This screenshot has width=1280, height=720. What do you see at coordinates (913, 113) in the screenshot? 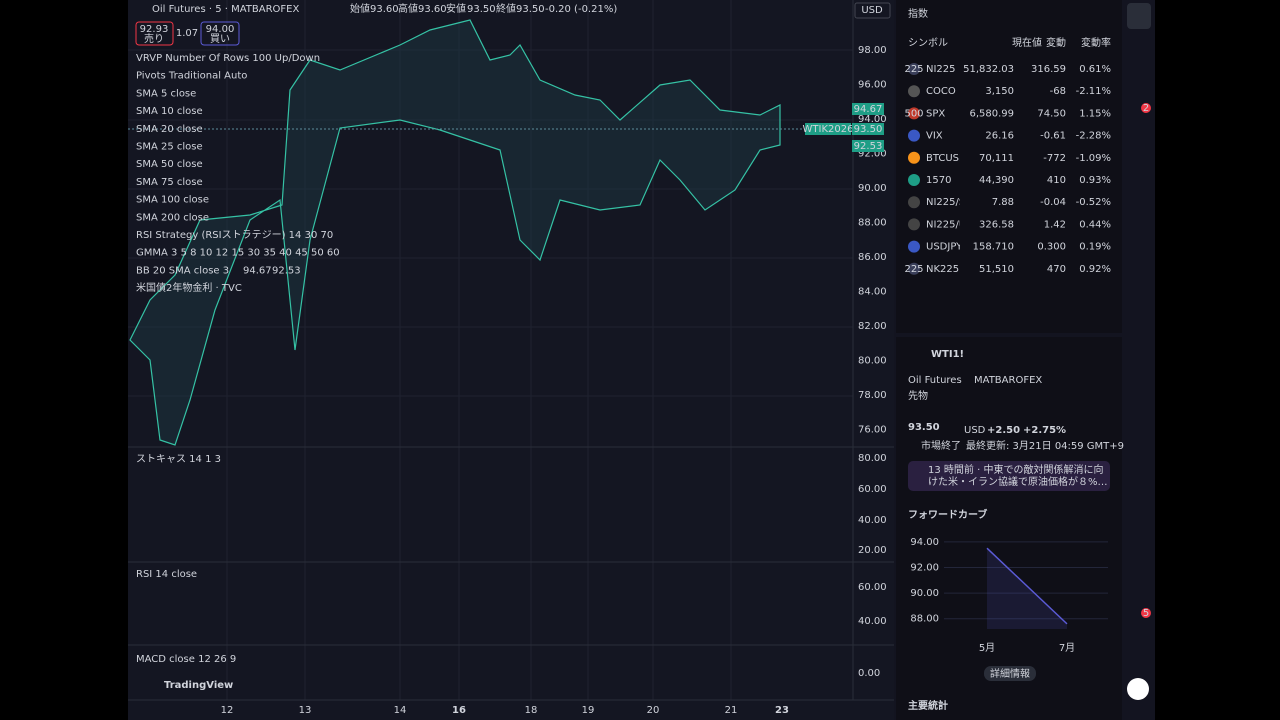
I see `symbol-icon-text: 500` at bounding box center [913, 113].